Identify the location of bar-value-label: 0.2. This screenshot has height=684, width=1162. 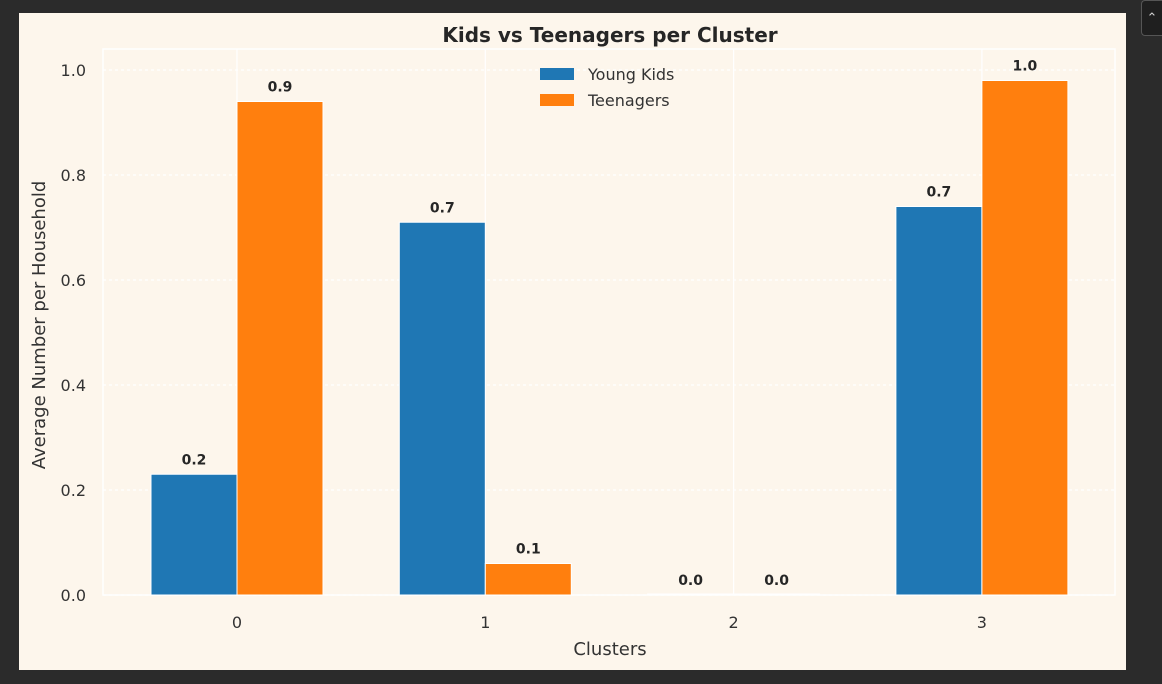
(194, 460).